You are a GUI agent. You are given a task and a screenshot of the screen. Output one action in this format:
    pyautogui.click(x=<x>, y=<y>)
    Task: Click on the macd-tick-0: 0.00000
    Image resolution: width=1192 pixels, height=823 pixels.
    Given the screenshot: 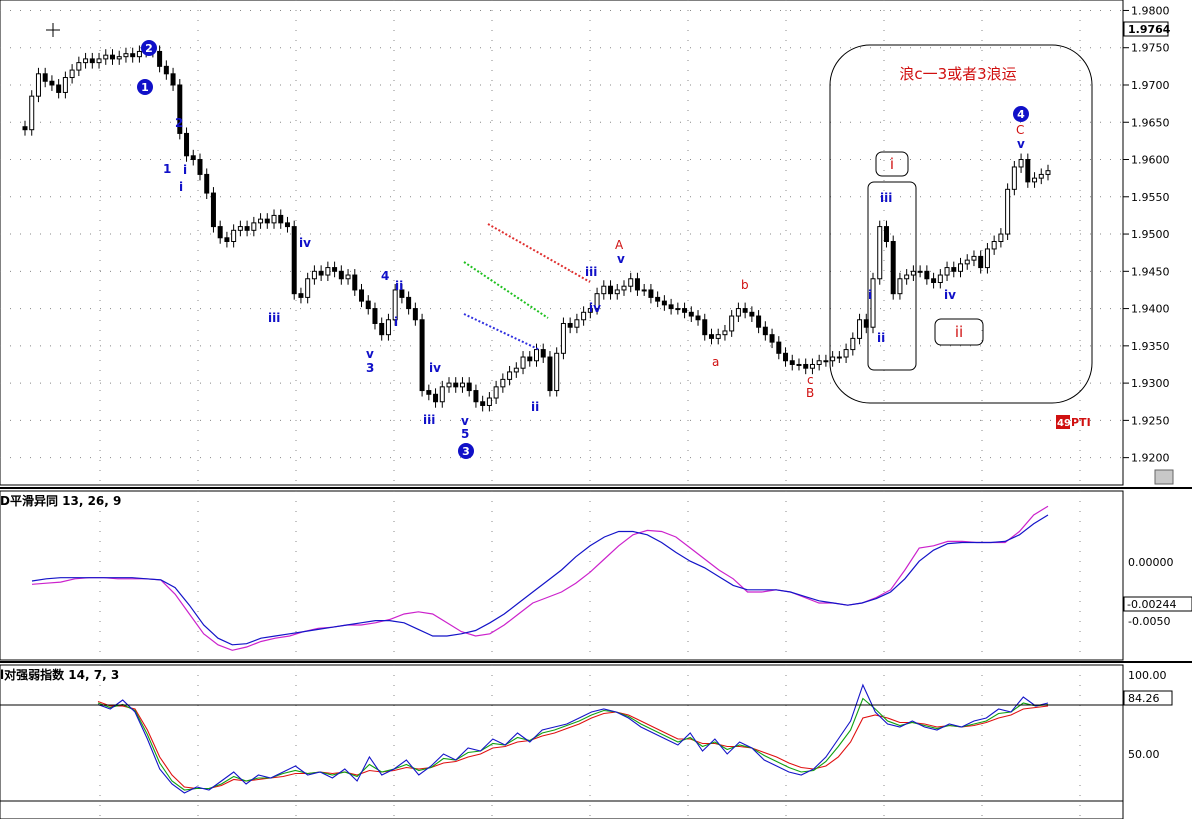 What is the action you would take?
    pyautogui.click(x=1151, y=562)
    